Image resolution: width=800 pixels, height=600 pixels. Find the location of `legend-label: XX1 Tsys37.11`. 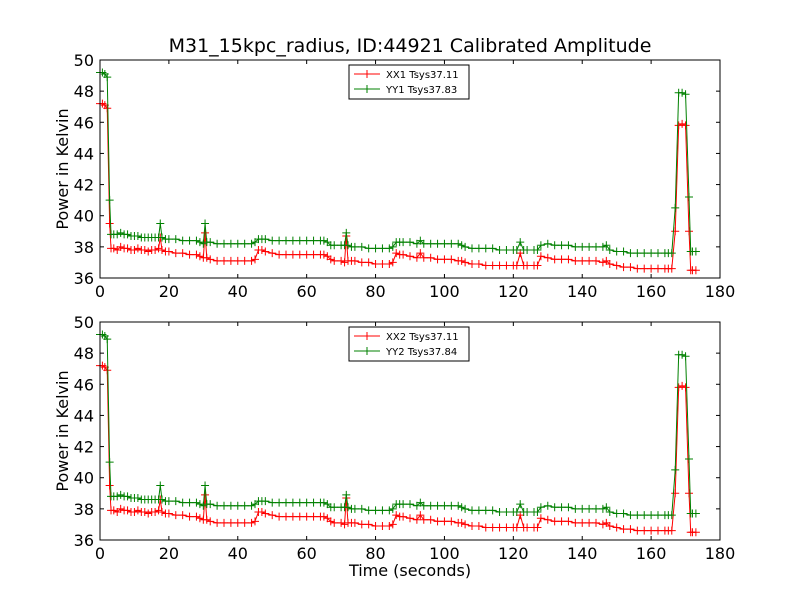

legend-label: XX1 Tsys37.11 is located at coordinates (422, 75).